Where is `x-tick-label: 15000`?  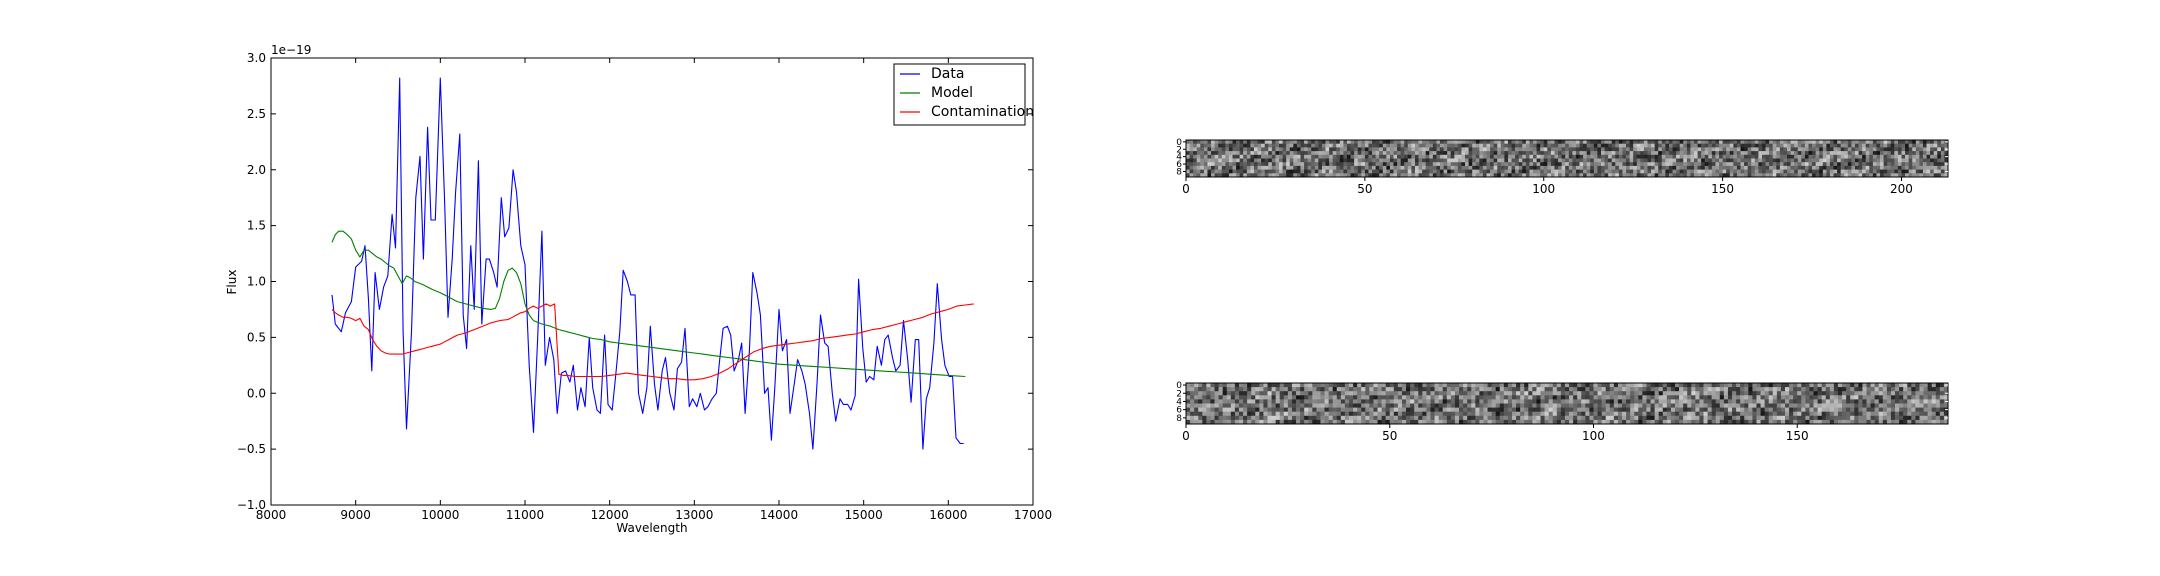
x-tick-label: 15000 is located at coordinates (864, 515).